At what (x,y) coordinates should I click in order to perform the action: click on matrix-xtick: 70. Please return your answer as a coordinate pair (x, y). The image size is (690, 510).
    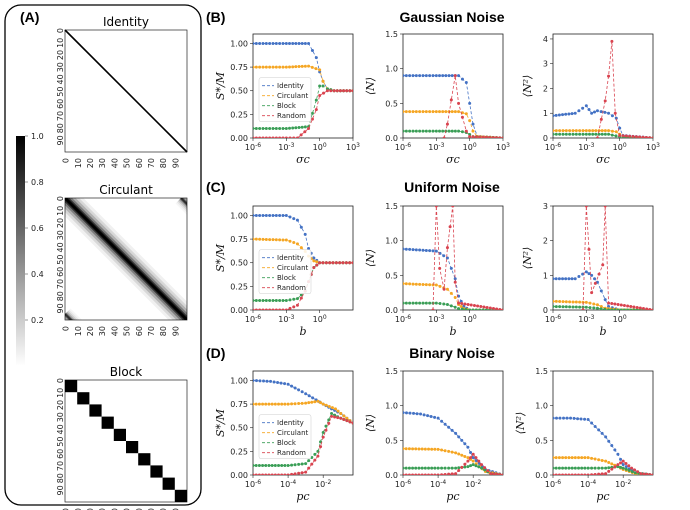
    Looking at the image, I should click on (151, 509).